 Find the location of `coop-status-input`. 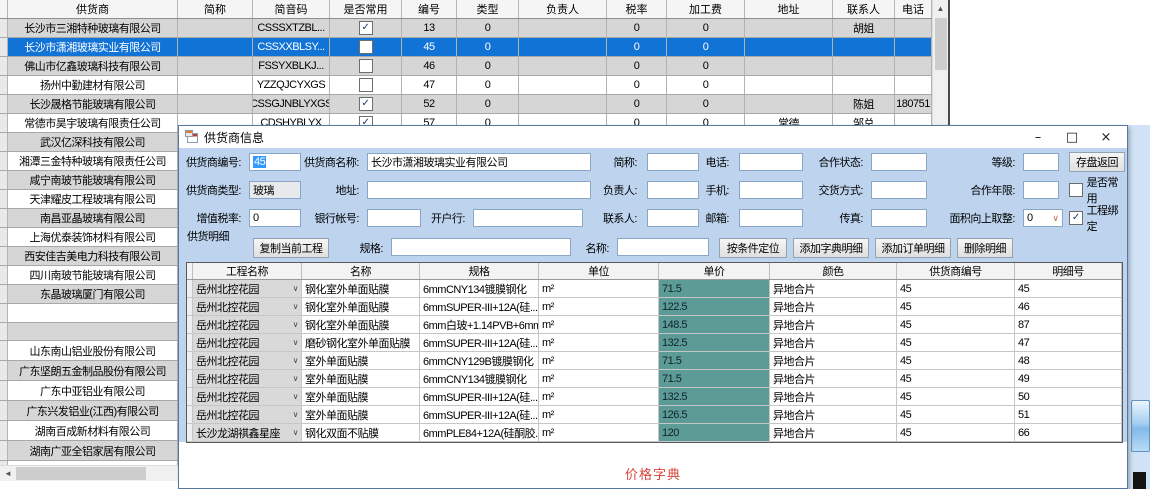

coop-status-input is located at coordinates (899, 162).